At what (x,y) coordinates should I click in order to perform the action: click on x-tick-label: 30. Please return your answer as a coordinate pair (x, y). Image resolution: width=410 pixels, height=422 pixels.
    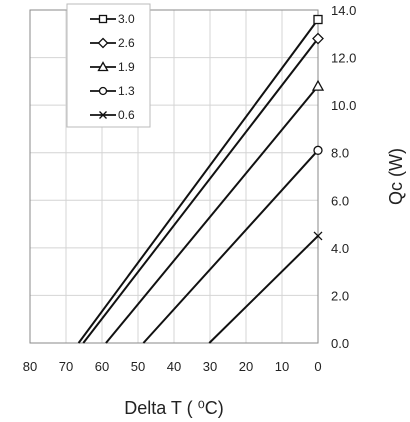
    Looking at the image, I should click on (210, 366).